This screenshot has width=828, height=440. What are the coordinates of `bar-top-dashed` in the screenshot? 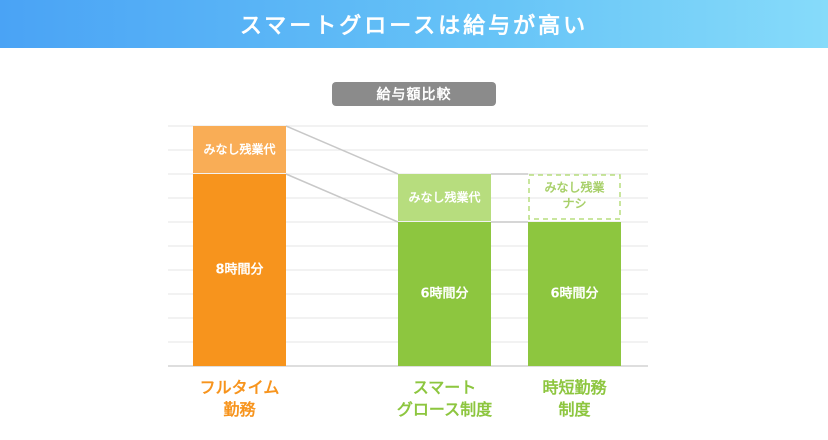 It's located at (574, 197).